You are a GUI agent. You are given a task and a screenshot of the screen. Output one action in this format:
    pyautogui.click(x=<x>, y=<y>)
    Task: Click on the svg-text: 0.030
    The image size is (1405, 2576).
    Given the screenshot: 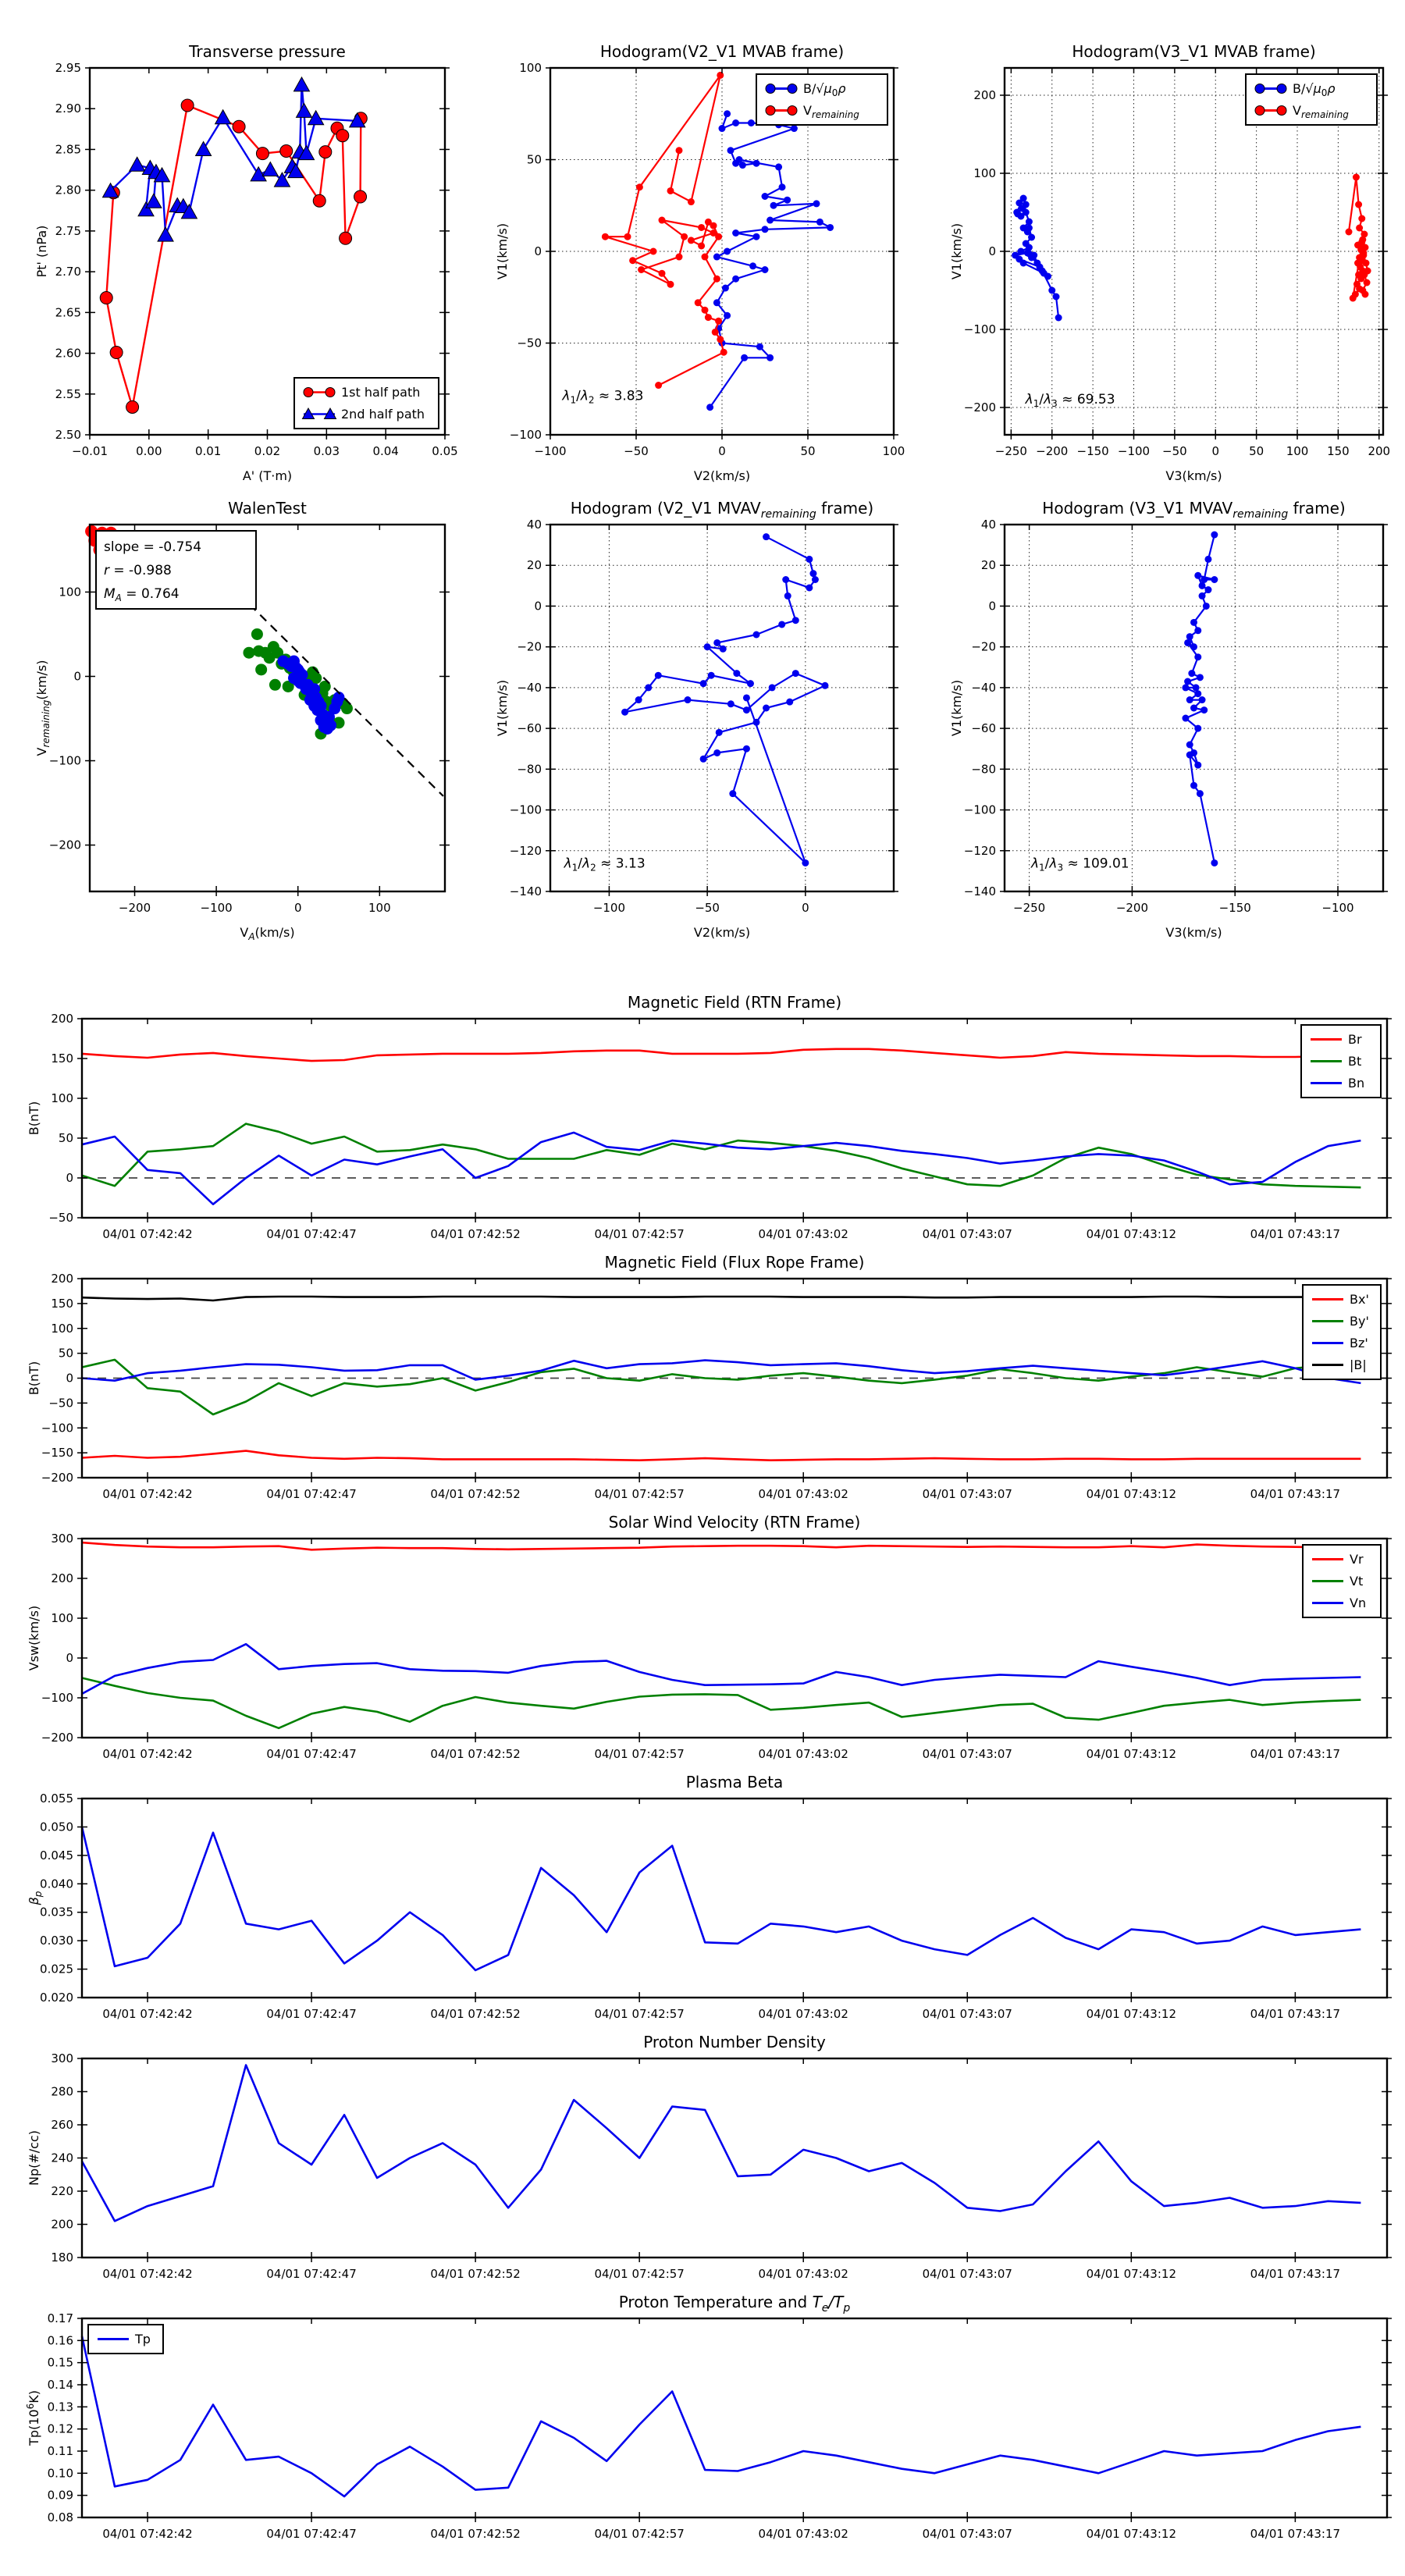 What is the action you would take?
    pyautogui.click(x=56, y=1941)
    